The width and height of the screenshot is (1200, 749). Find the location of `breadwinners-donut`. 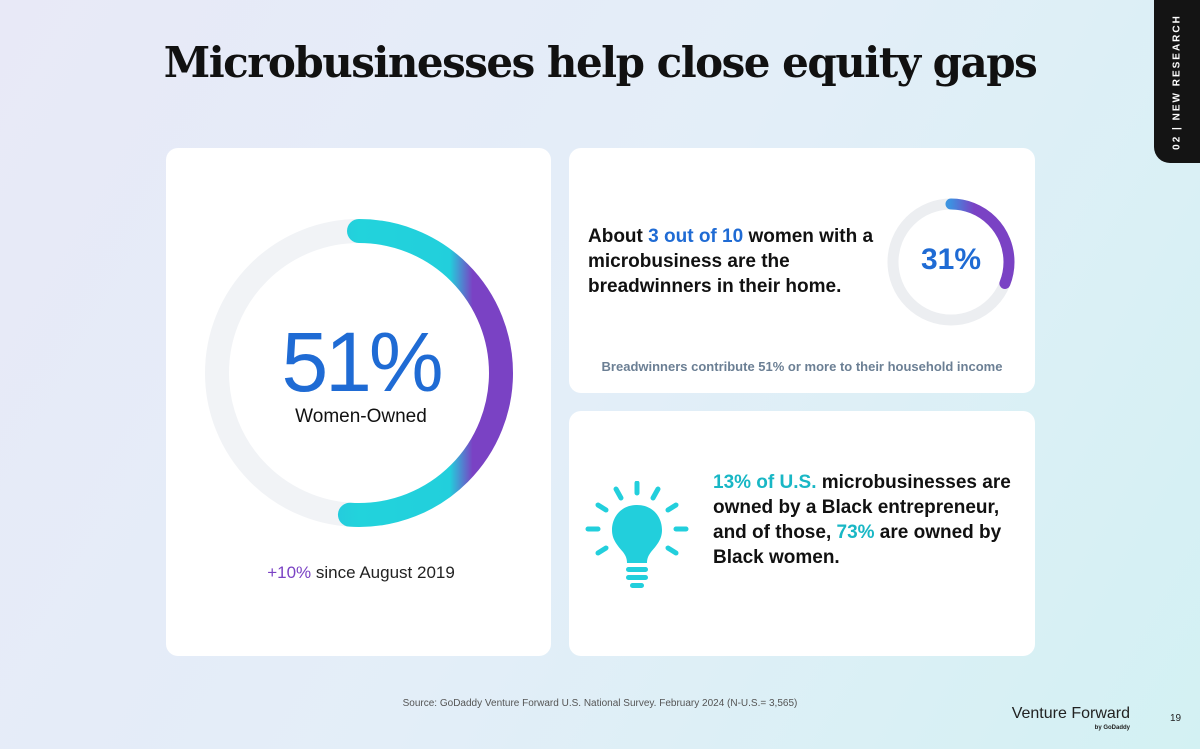

breadwinners-donut is located at coordinates (951, 262).